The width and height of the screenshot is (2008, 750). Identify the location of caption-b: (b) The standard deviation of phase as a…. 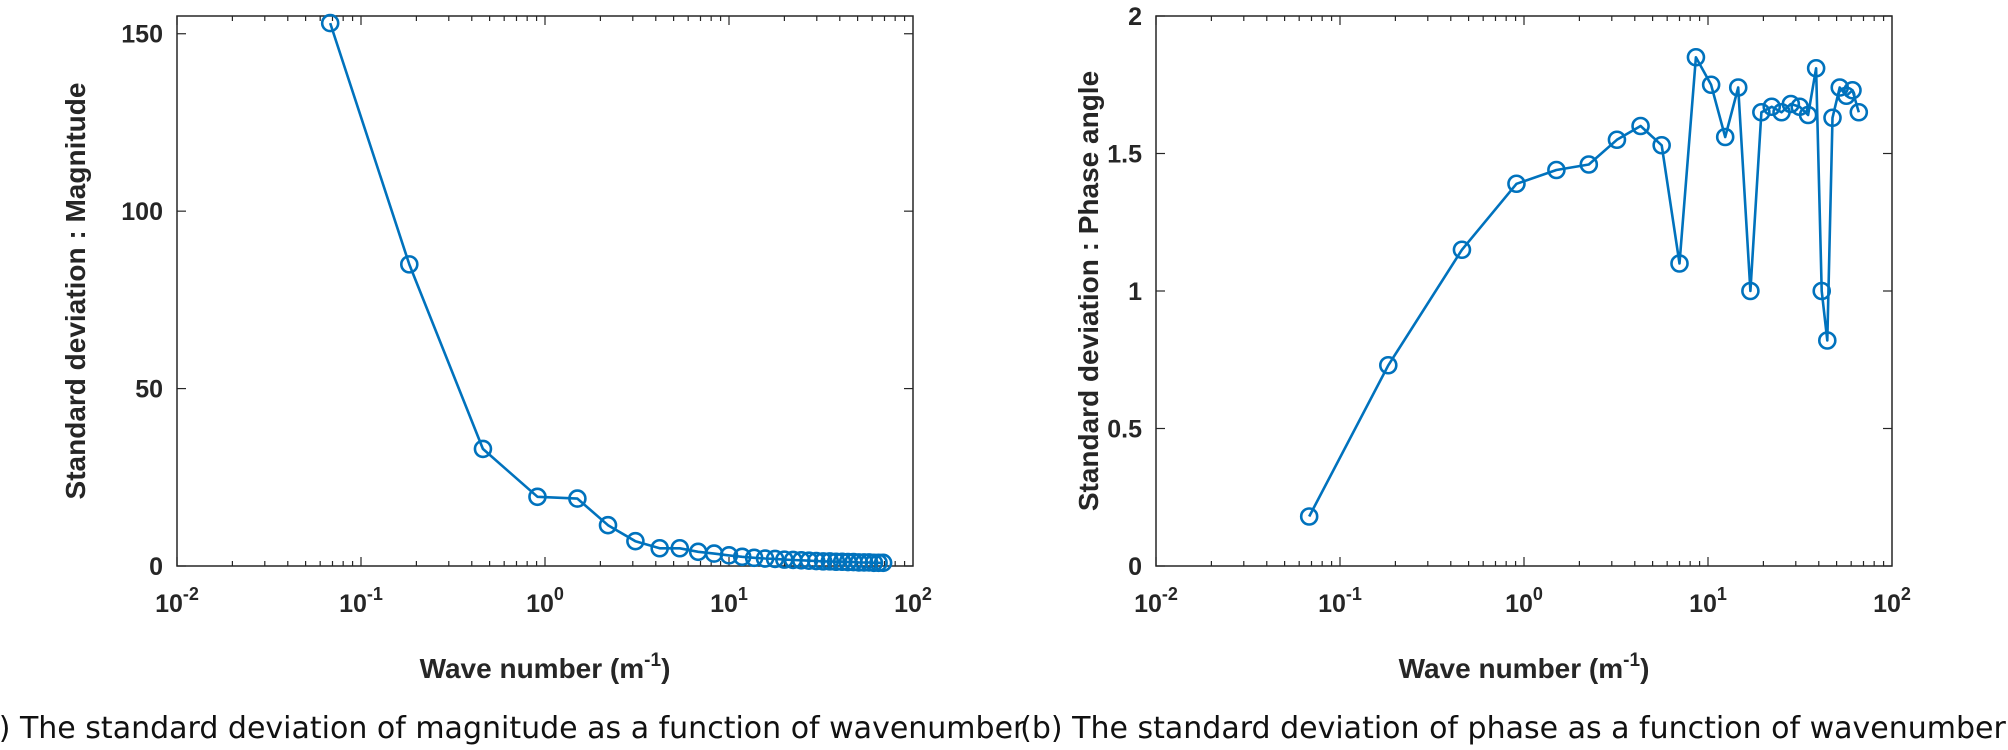
(1513, 728).